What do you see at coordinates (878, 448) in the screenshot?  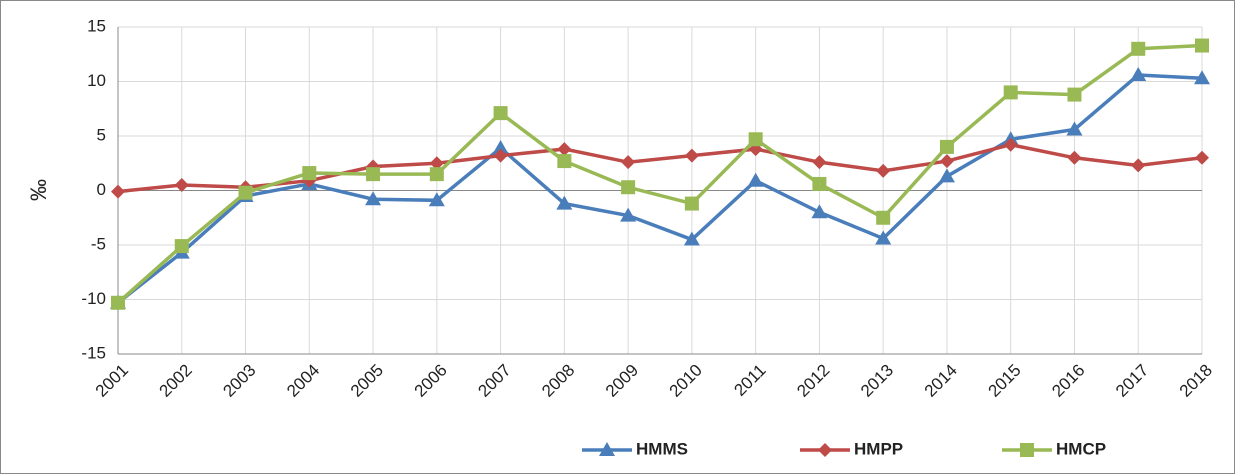 I see `legend-text: HMPP` at bounding box center [878, 448].